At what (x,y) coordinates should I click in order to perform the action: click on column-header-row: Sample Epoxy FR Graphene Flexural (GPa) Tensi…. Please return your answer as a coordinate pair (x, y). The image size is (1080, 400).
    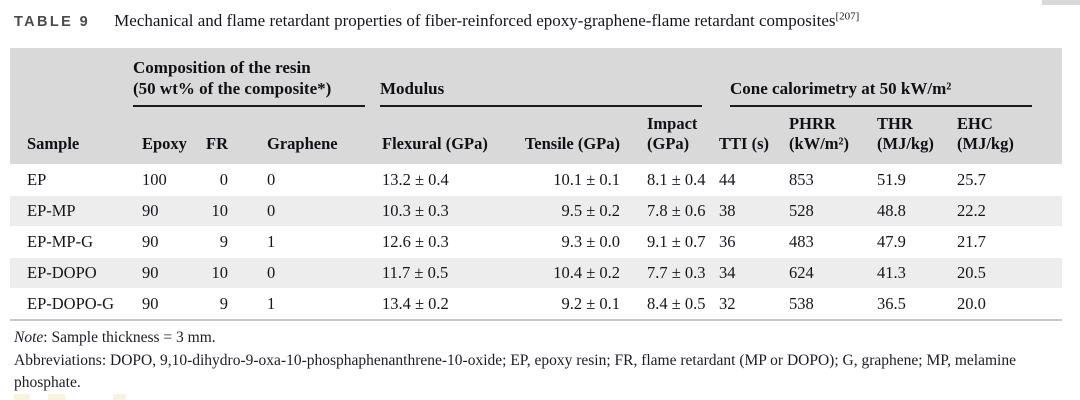
    Looking at the image, I should click on (536, 136).